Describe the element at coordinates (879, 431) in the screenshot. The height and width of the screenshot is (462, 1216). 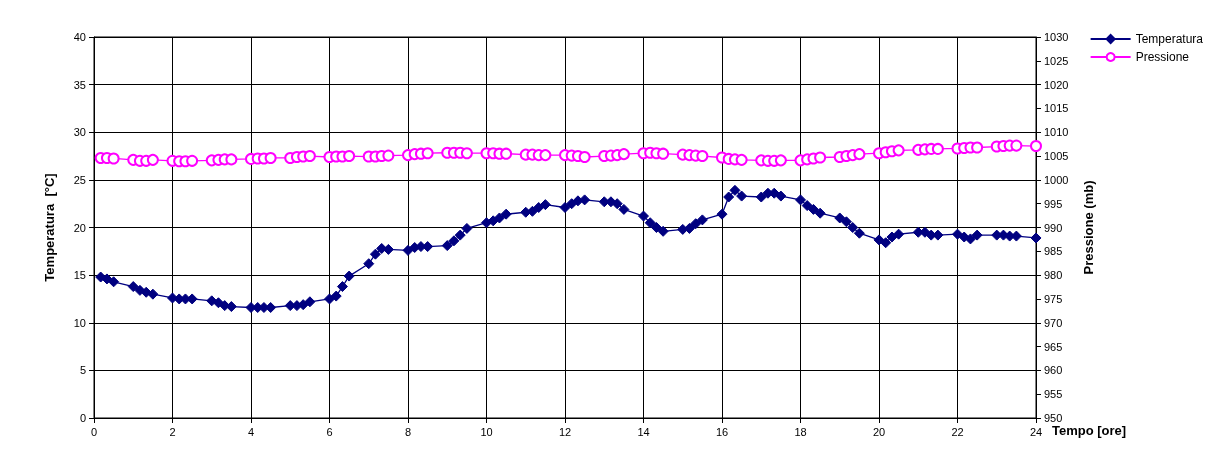
I see `x-tick-label: 20` at that location.